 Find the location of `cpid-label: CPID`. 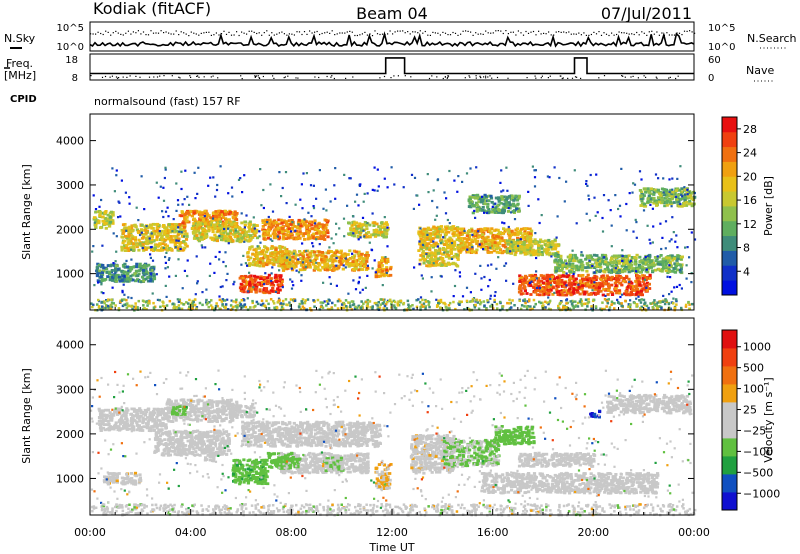

cpid-label: CPID is located at coordinates (23, 99).